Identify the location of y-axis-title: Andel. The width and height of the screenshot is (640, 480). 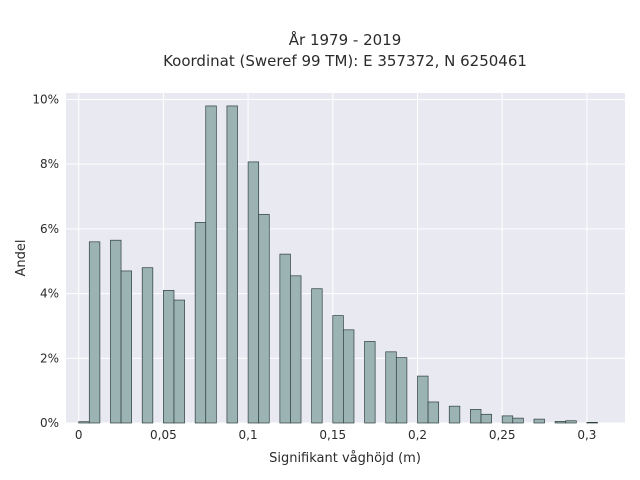
(21, 258).